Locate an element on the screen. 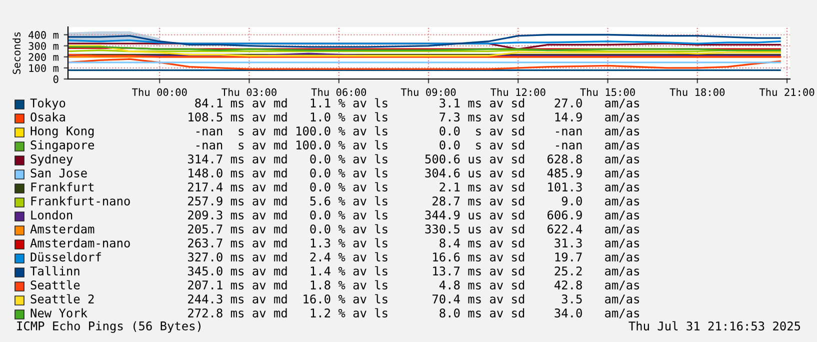 This screenshot has height=342, width=817. text: 345.0 ms av md 1.4 % av ls 13.7 ms av sd 25.2 am/as is located at coordinates (414, 271).